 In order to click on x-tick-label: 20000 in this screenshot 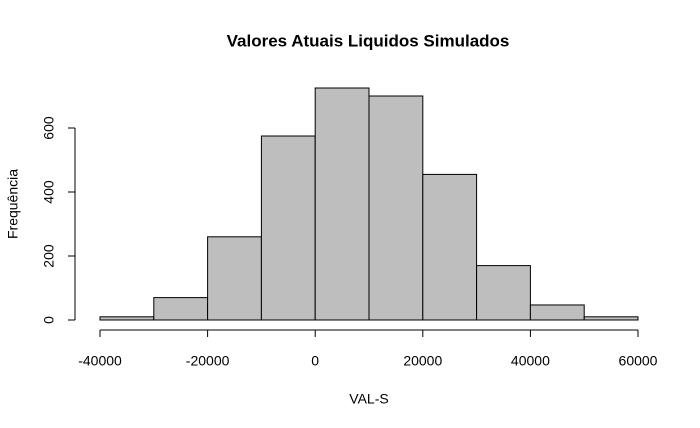, I will do `click(422, 361)`.